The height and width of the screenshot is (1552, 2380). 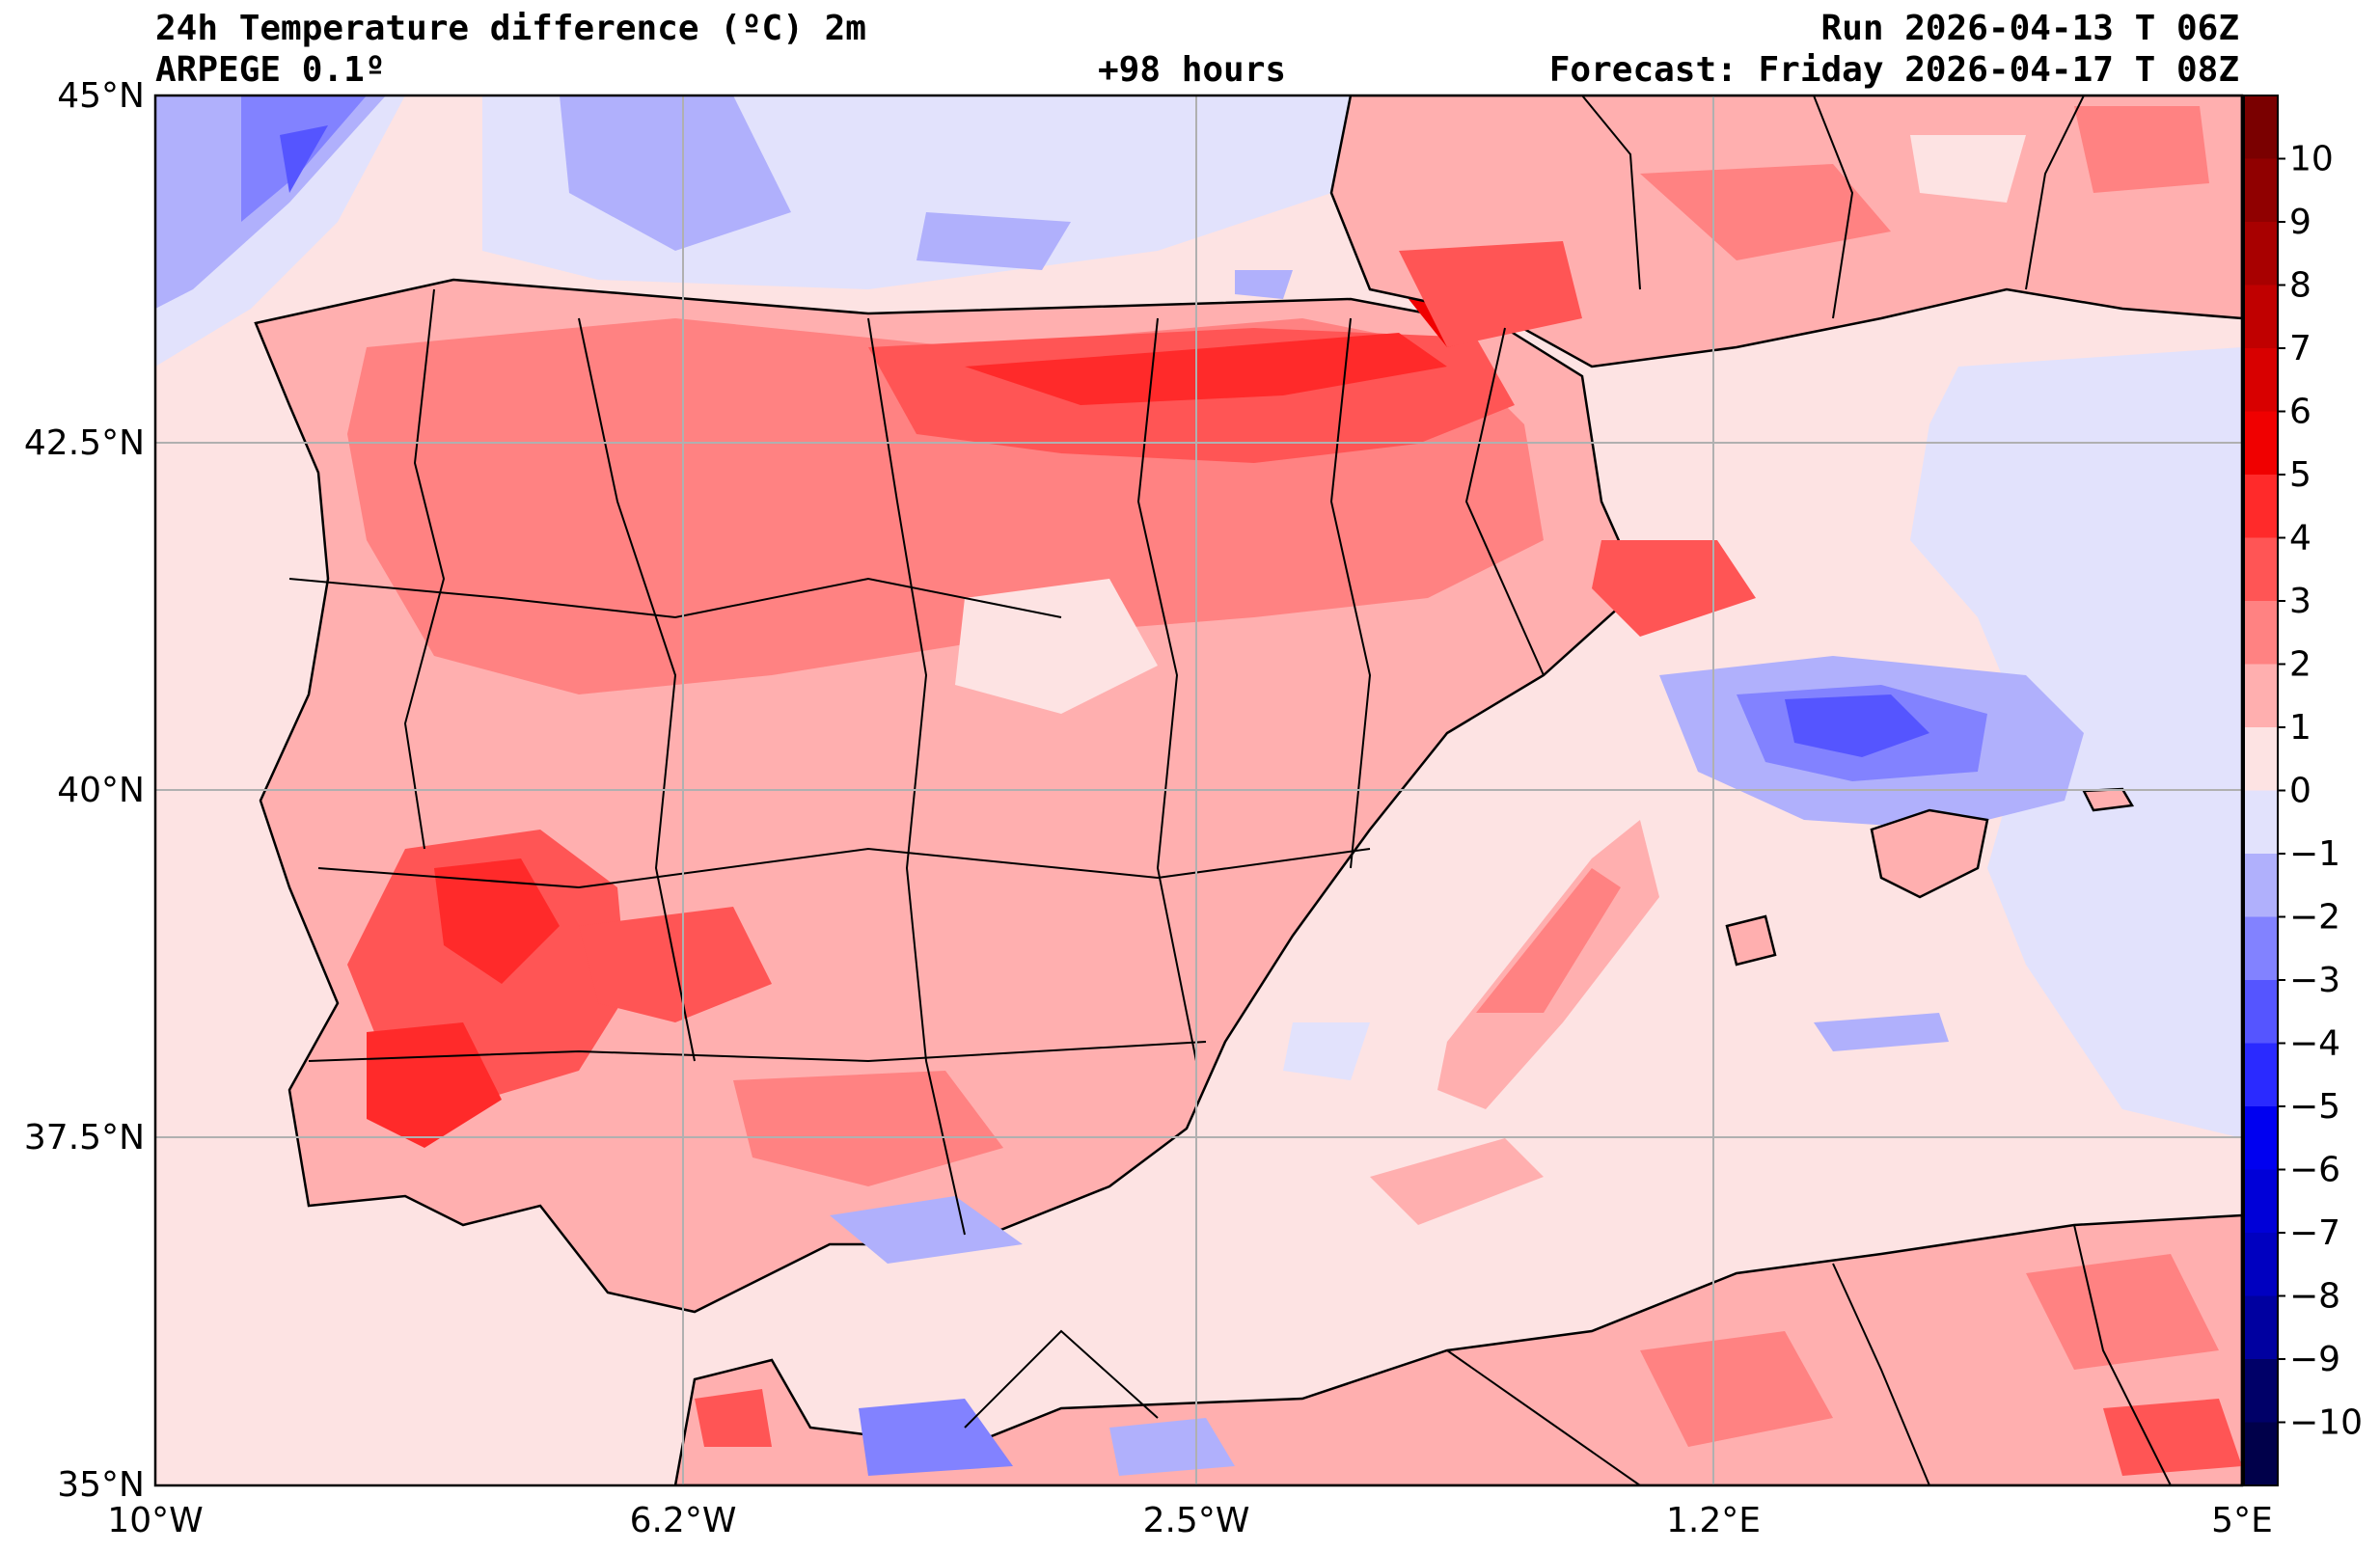 What do you see at coordinates (1951, 742) in the screenshot?
I see `cold-anomaly-mediterranean` at bounding box center [1951, 742].